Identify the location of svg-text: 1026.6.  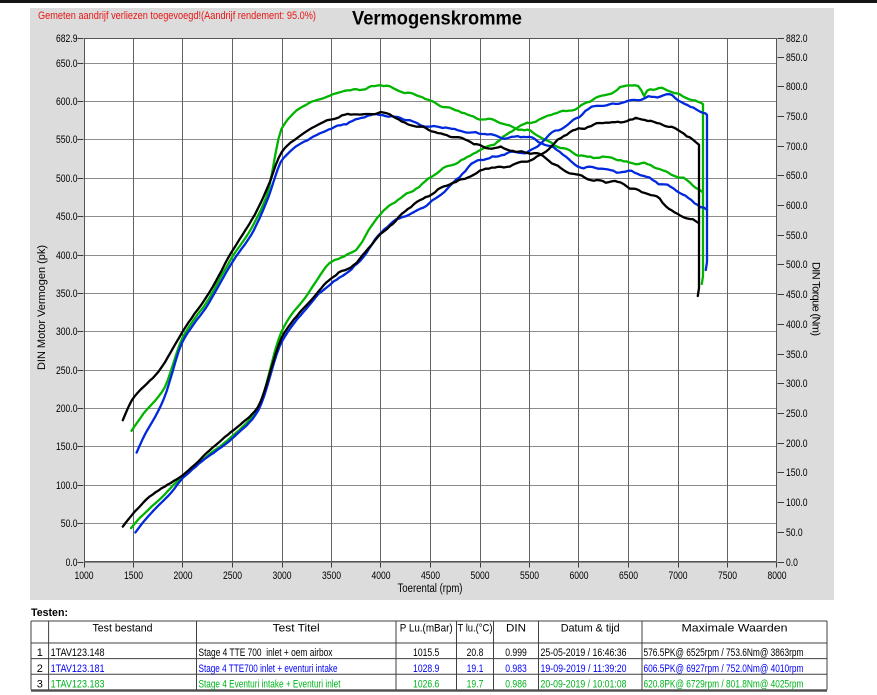
(426, 685).